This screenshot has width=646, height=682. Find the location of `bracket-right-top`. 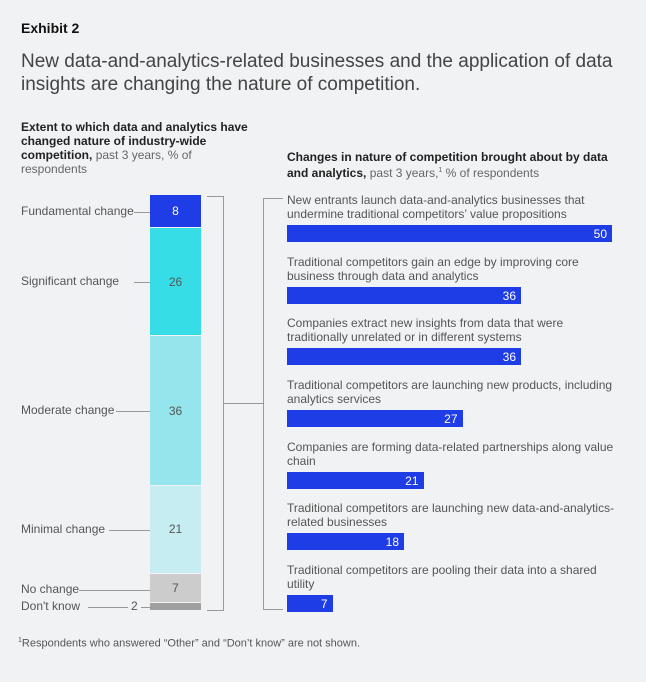

bracket-right-top is located at coordinates (273, 198).